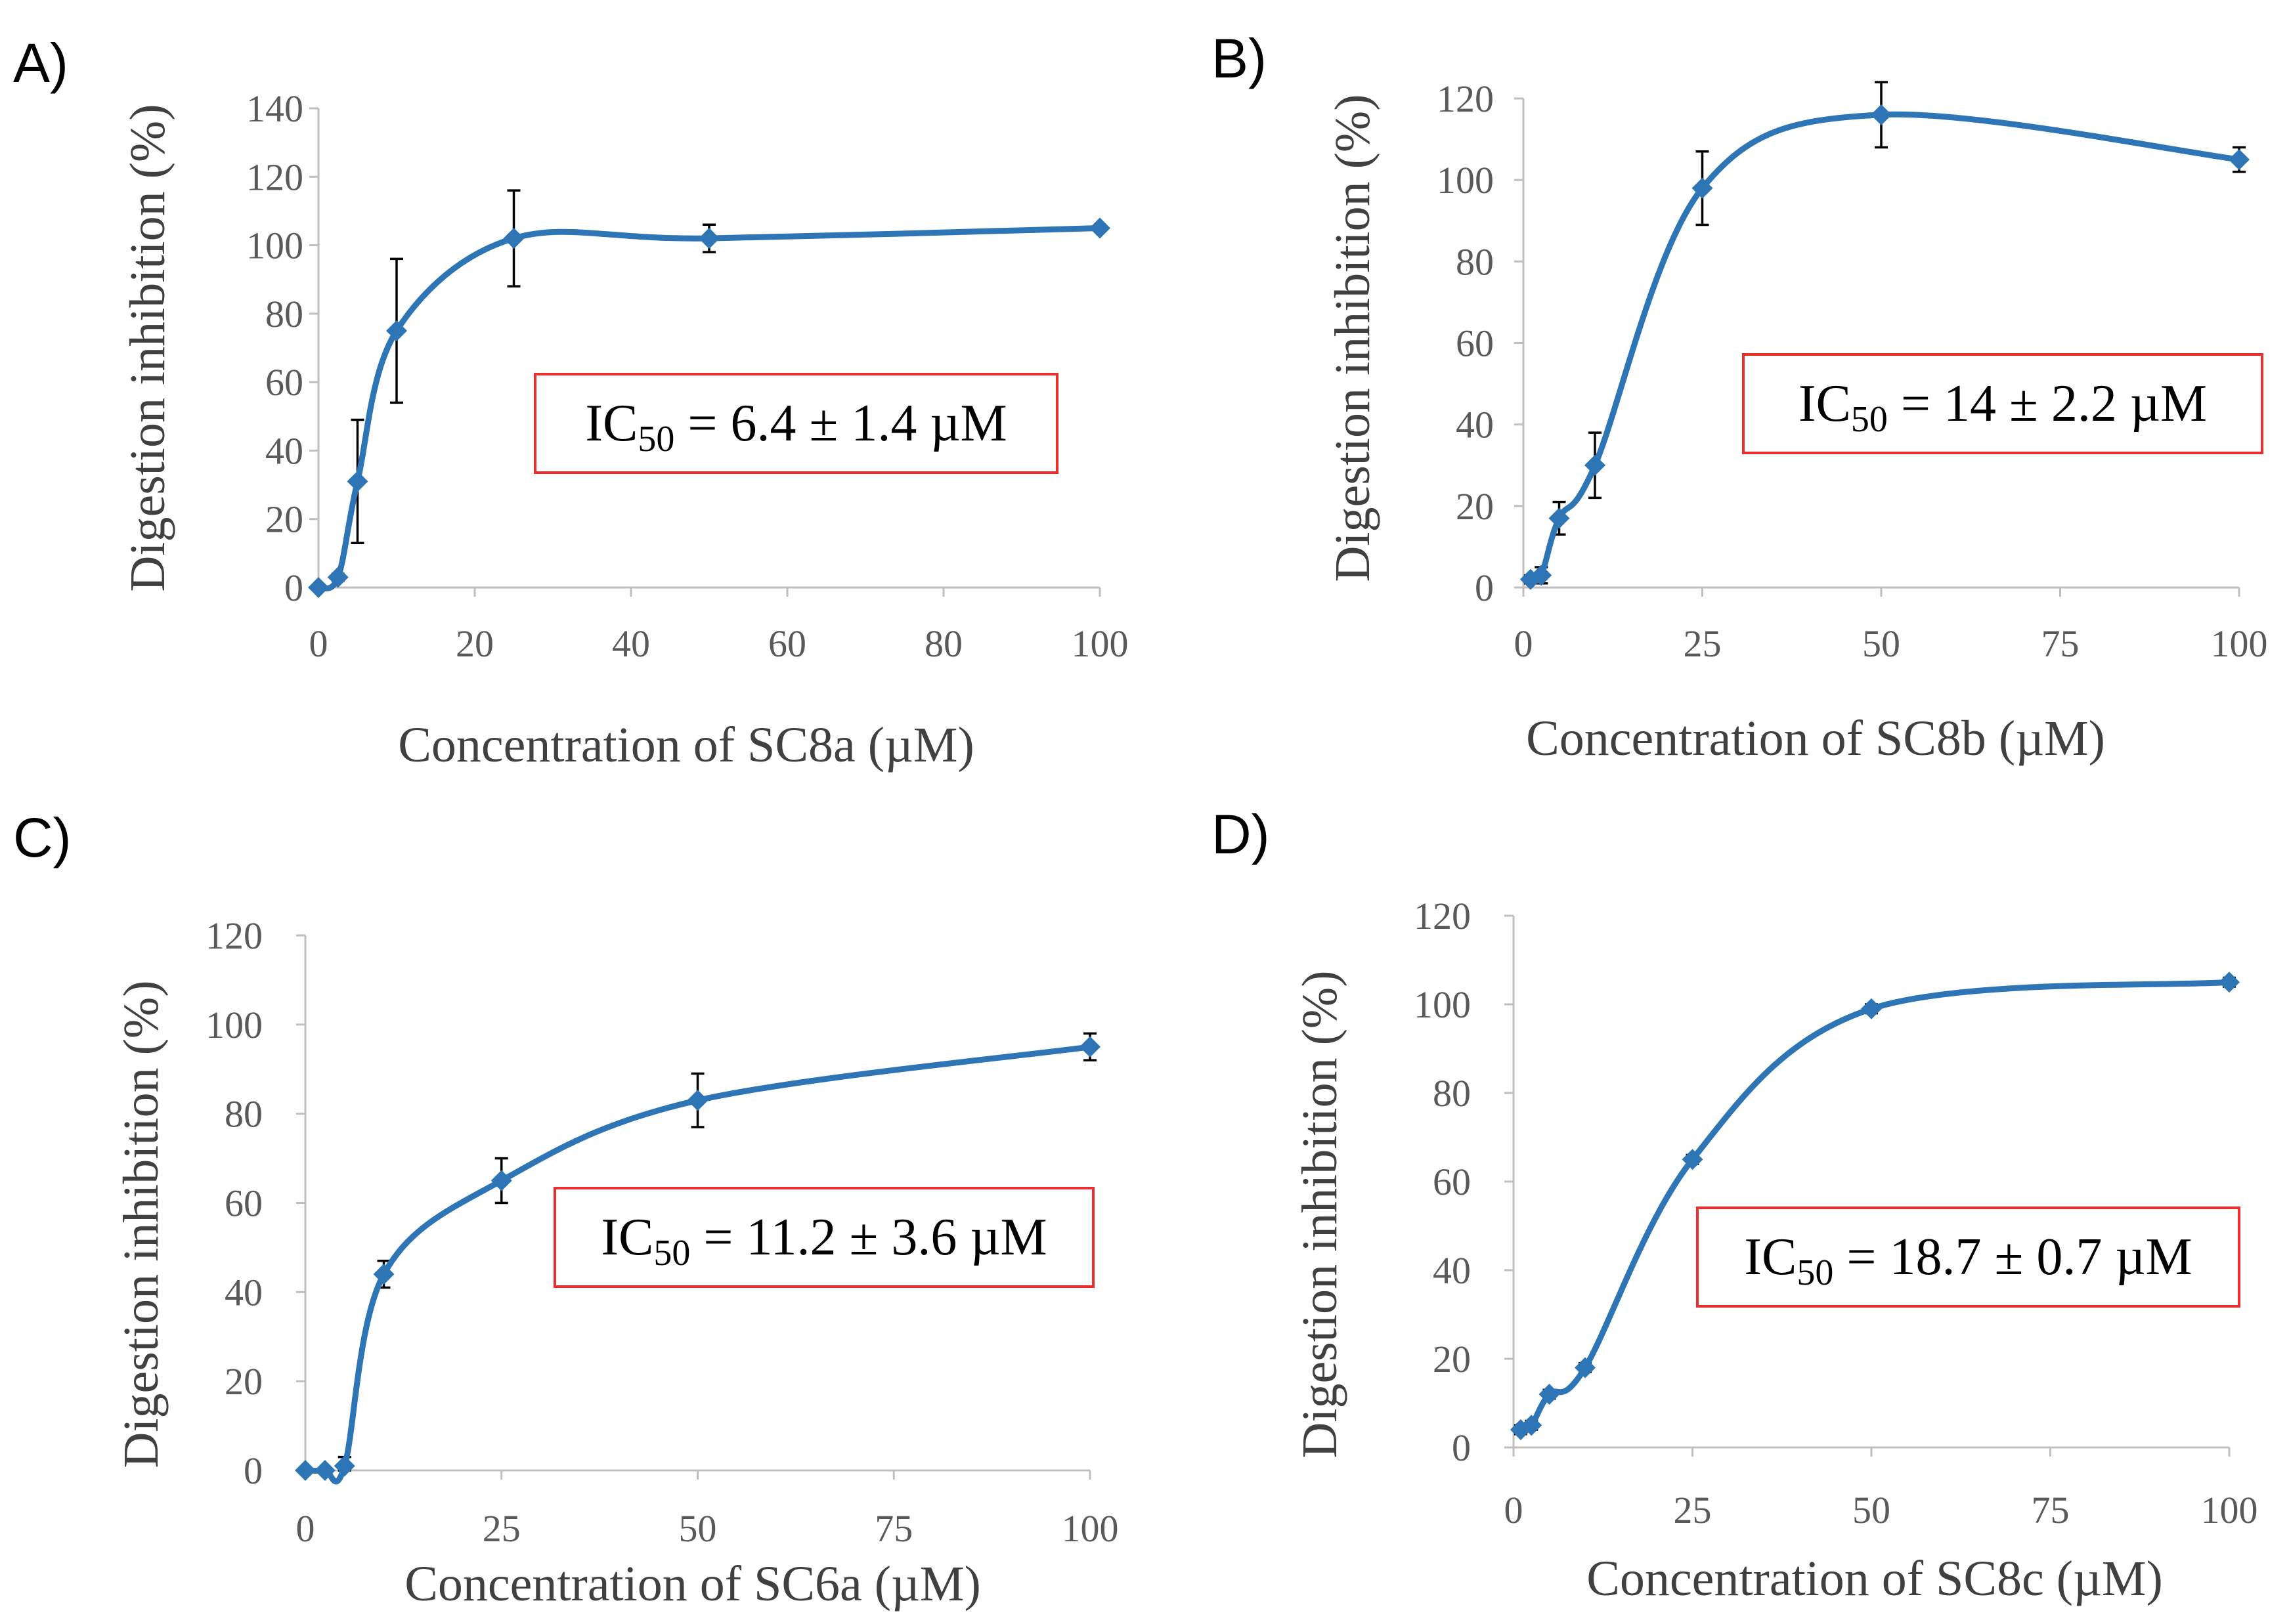 The width and height of the screenshot is (2289, 1624). Describe the element at coordinates (796, 427) in the screenshot. I see `ic50-annotation: IC50 = 6.4 ± 1.4 µM` at that location.